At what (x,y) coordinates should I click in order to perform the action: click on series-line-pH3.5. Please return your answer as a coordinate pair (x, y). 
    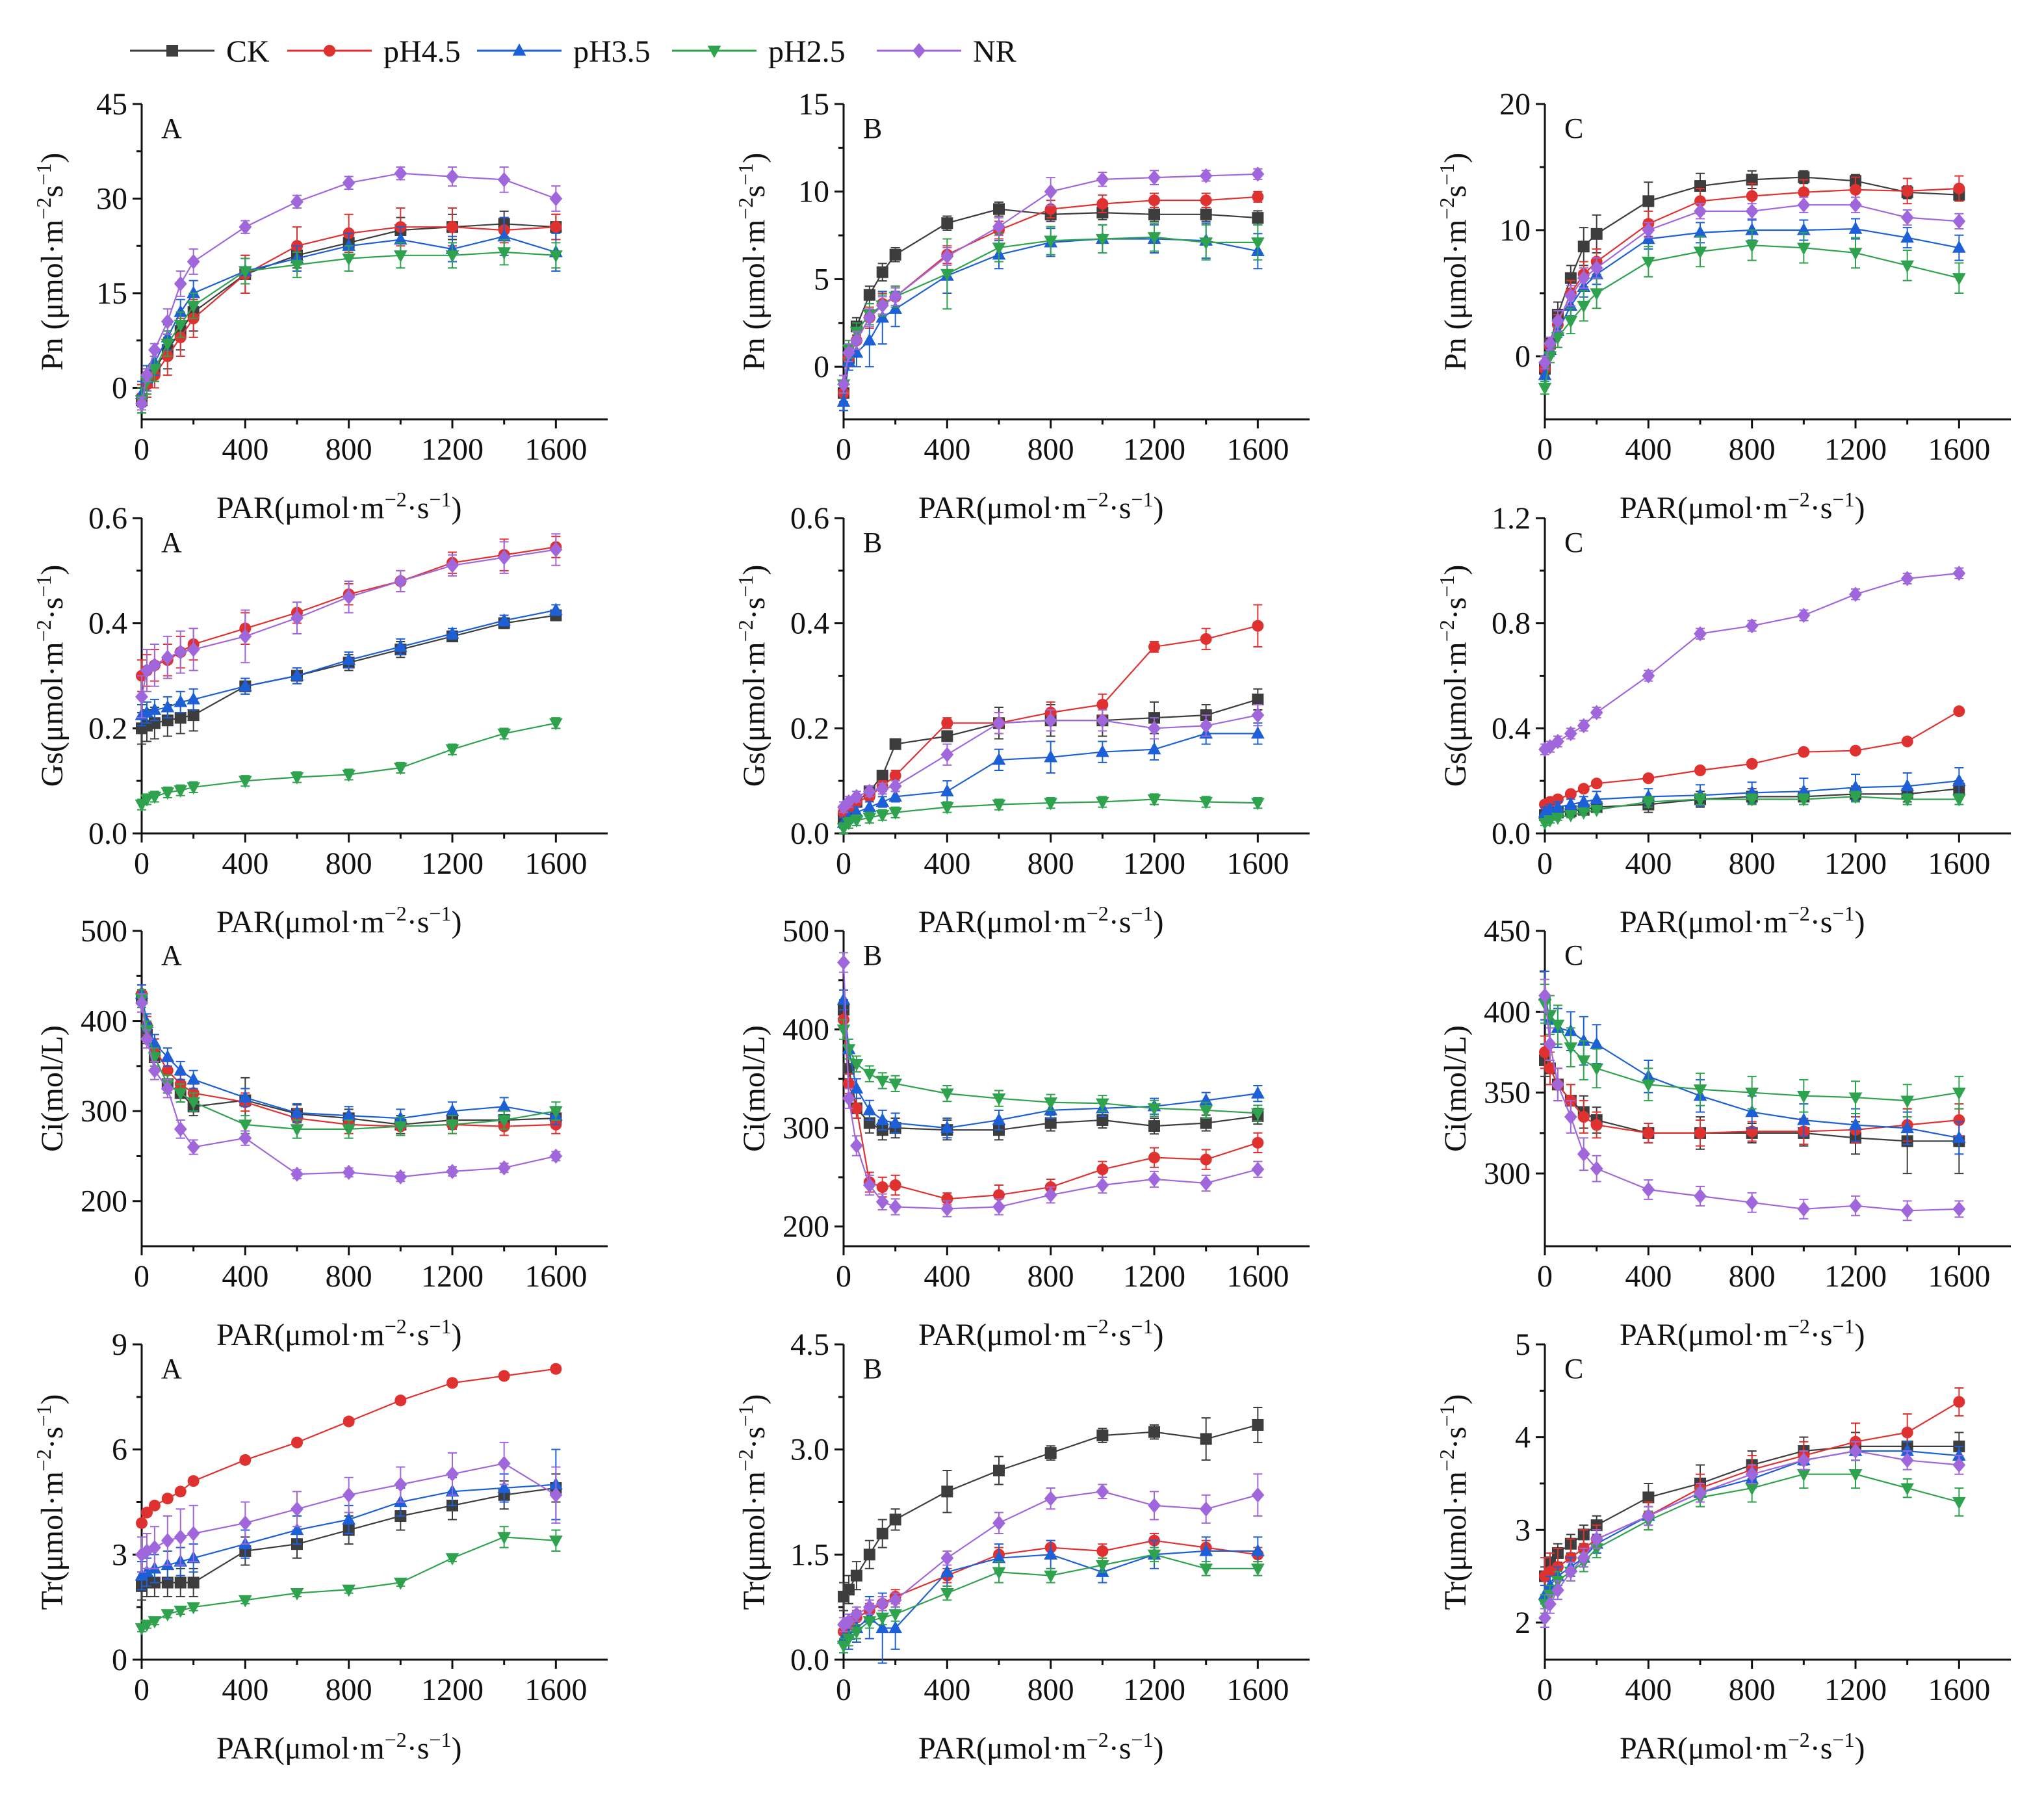
    Looking at the image, I should click on (1050, 320).